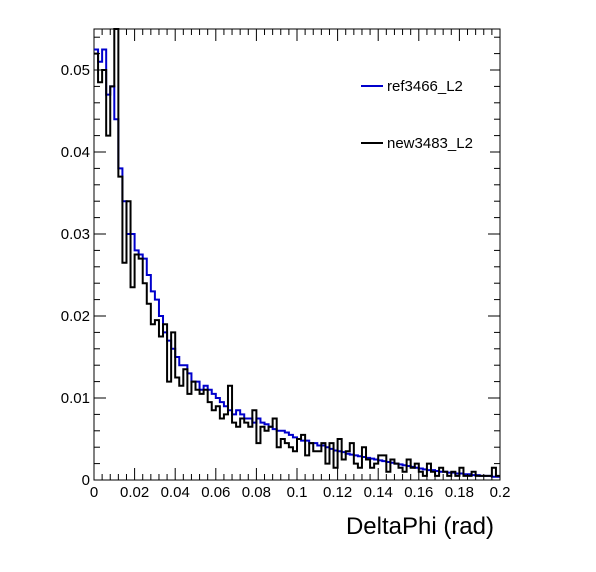 This screenshot has width=596, height=572. What do you see at coordinates (500, 492) in the screenshot?
I see `x-tick-label: 0.2` at bounding box center [500, 492].